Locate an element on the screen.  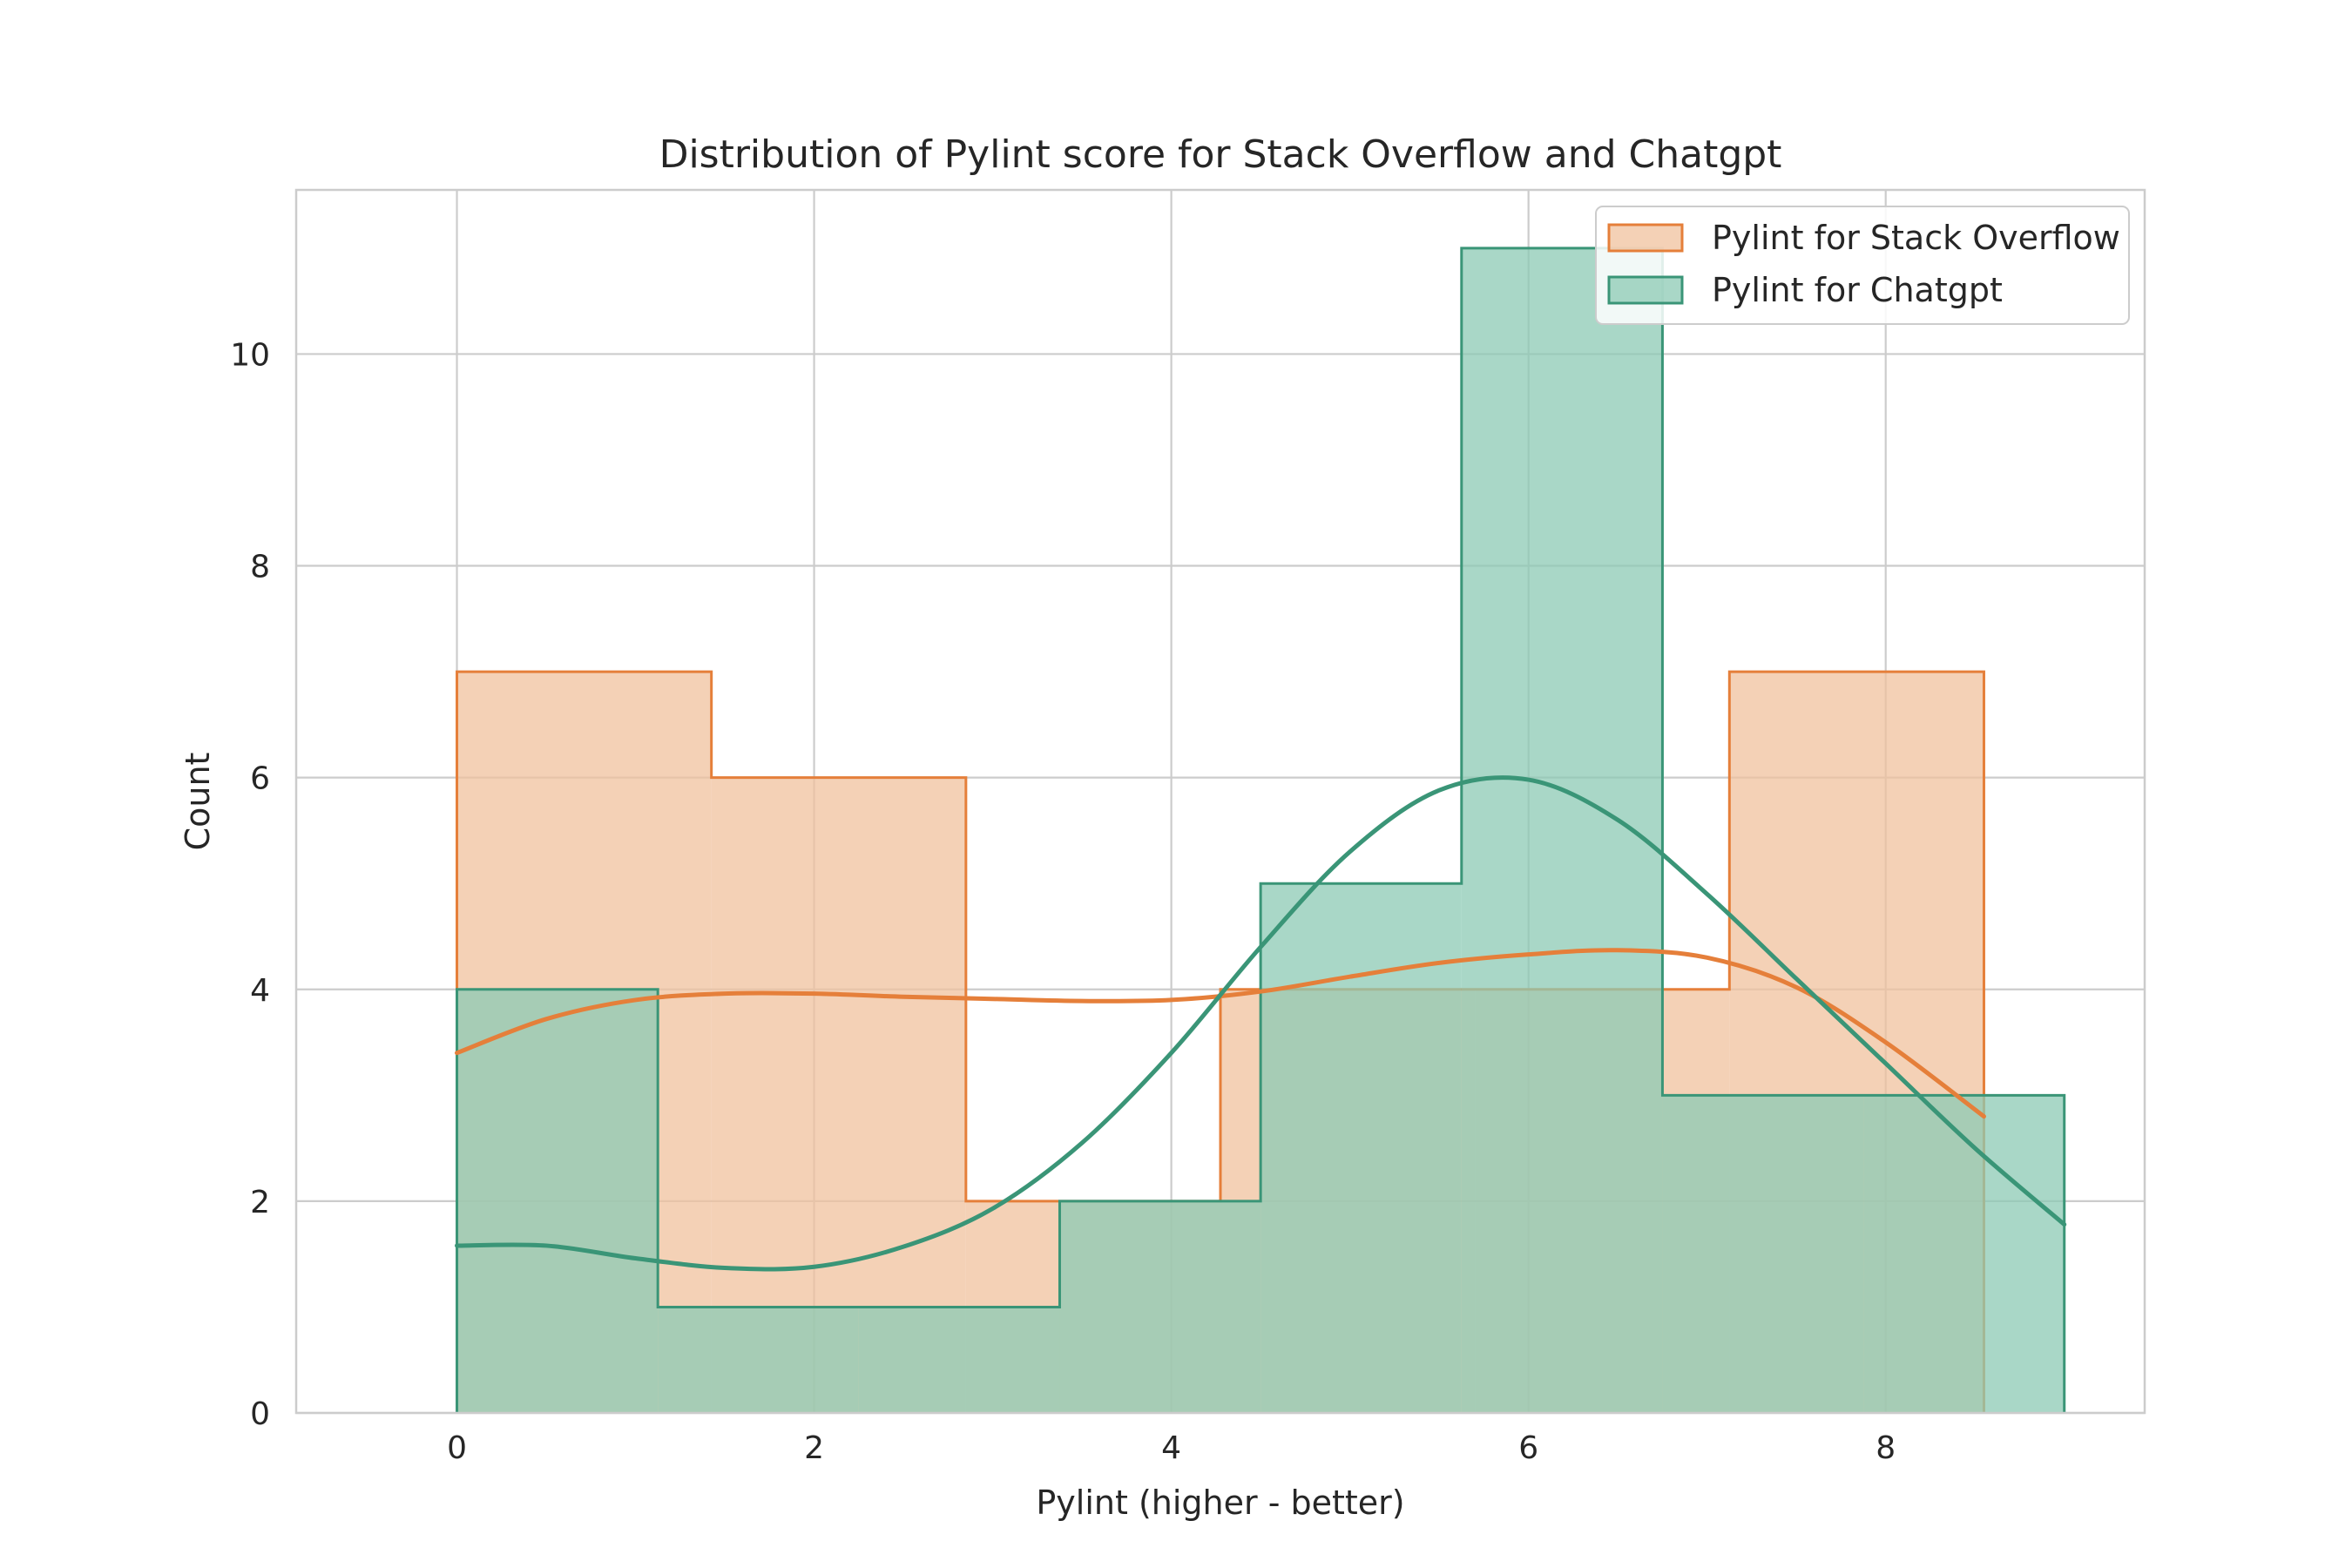
y-tick-label: 6 is located at coordinates (260, 779).